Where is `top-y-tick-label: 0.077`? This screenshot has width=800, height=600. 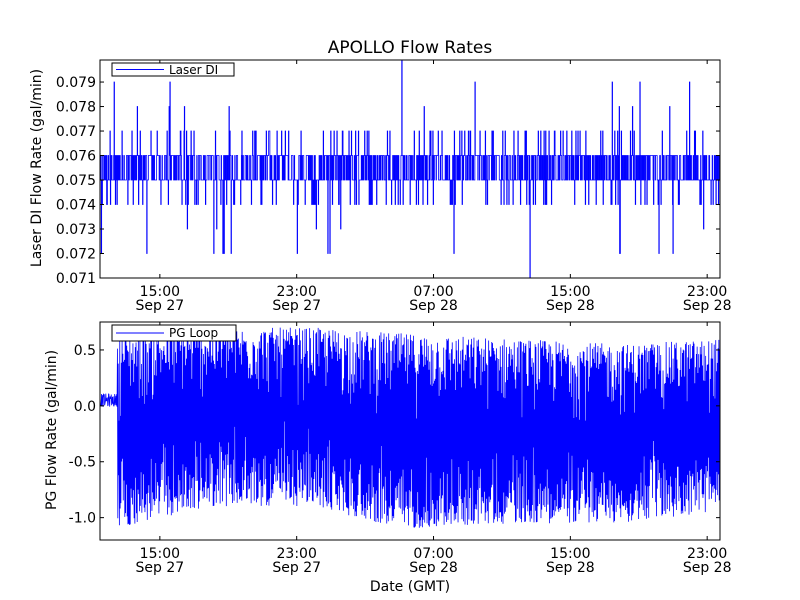 top-y-tick-label: 0.077 is located at coordinates (76, 132).